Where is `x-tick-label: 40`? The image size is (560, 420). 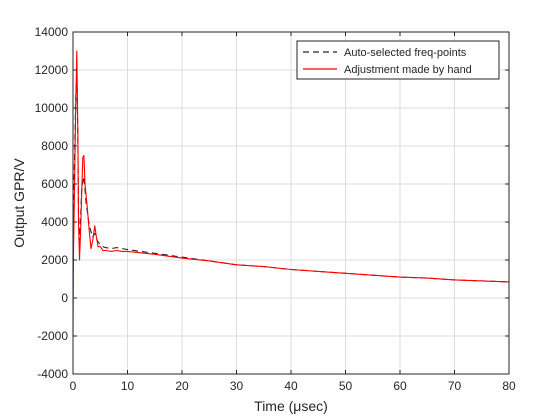 x-tick-label: 40 is located at coordinates (291, 386).